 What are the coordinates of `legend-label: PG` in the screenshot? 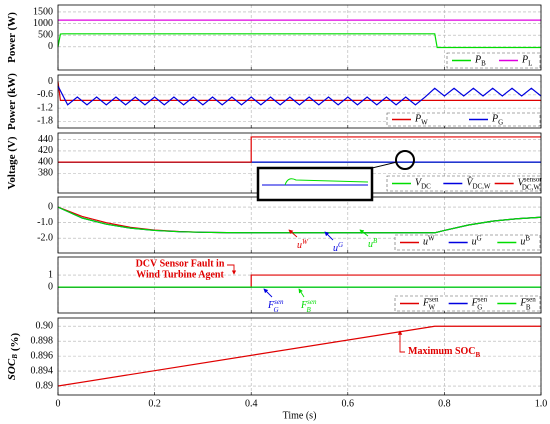 It's located at (497, 120).